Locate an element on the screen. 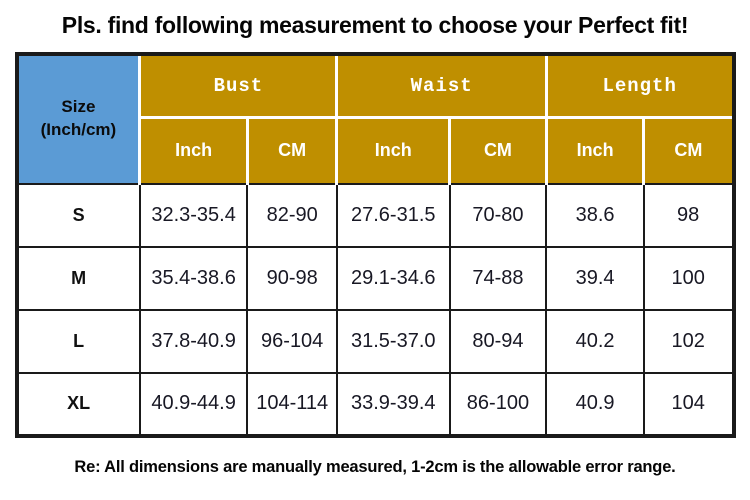 The width and height of the screenshot is (750, 500). cell-waist-cm: 70-80 is located at coordinates (498, 215).